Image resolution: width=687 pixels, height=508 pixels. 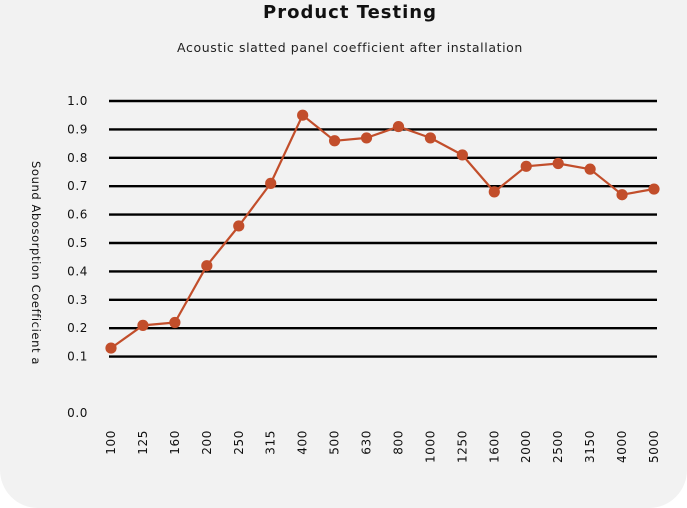 What do you see at coordinates (654, 446) in the screenshot?
I see `x-tick-label: 5000` at bounding box center [654, 446].